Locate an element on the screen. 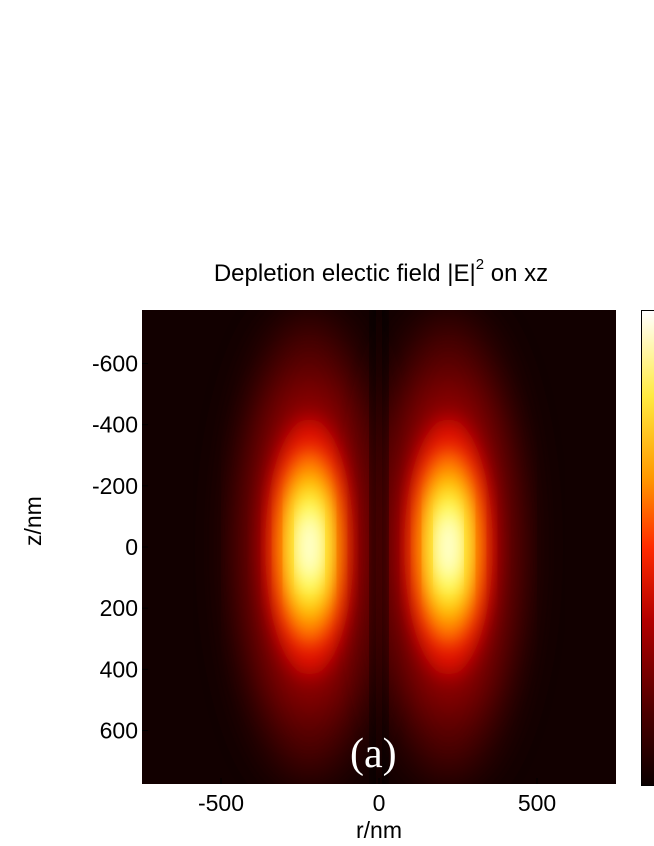 The image size is (654, 846). x-ticks: -500 0 500 is located at coordinates (377, 797).